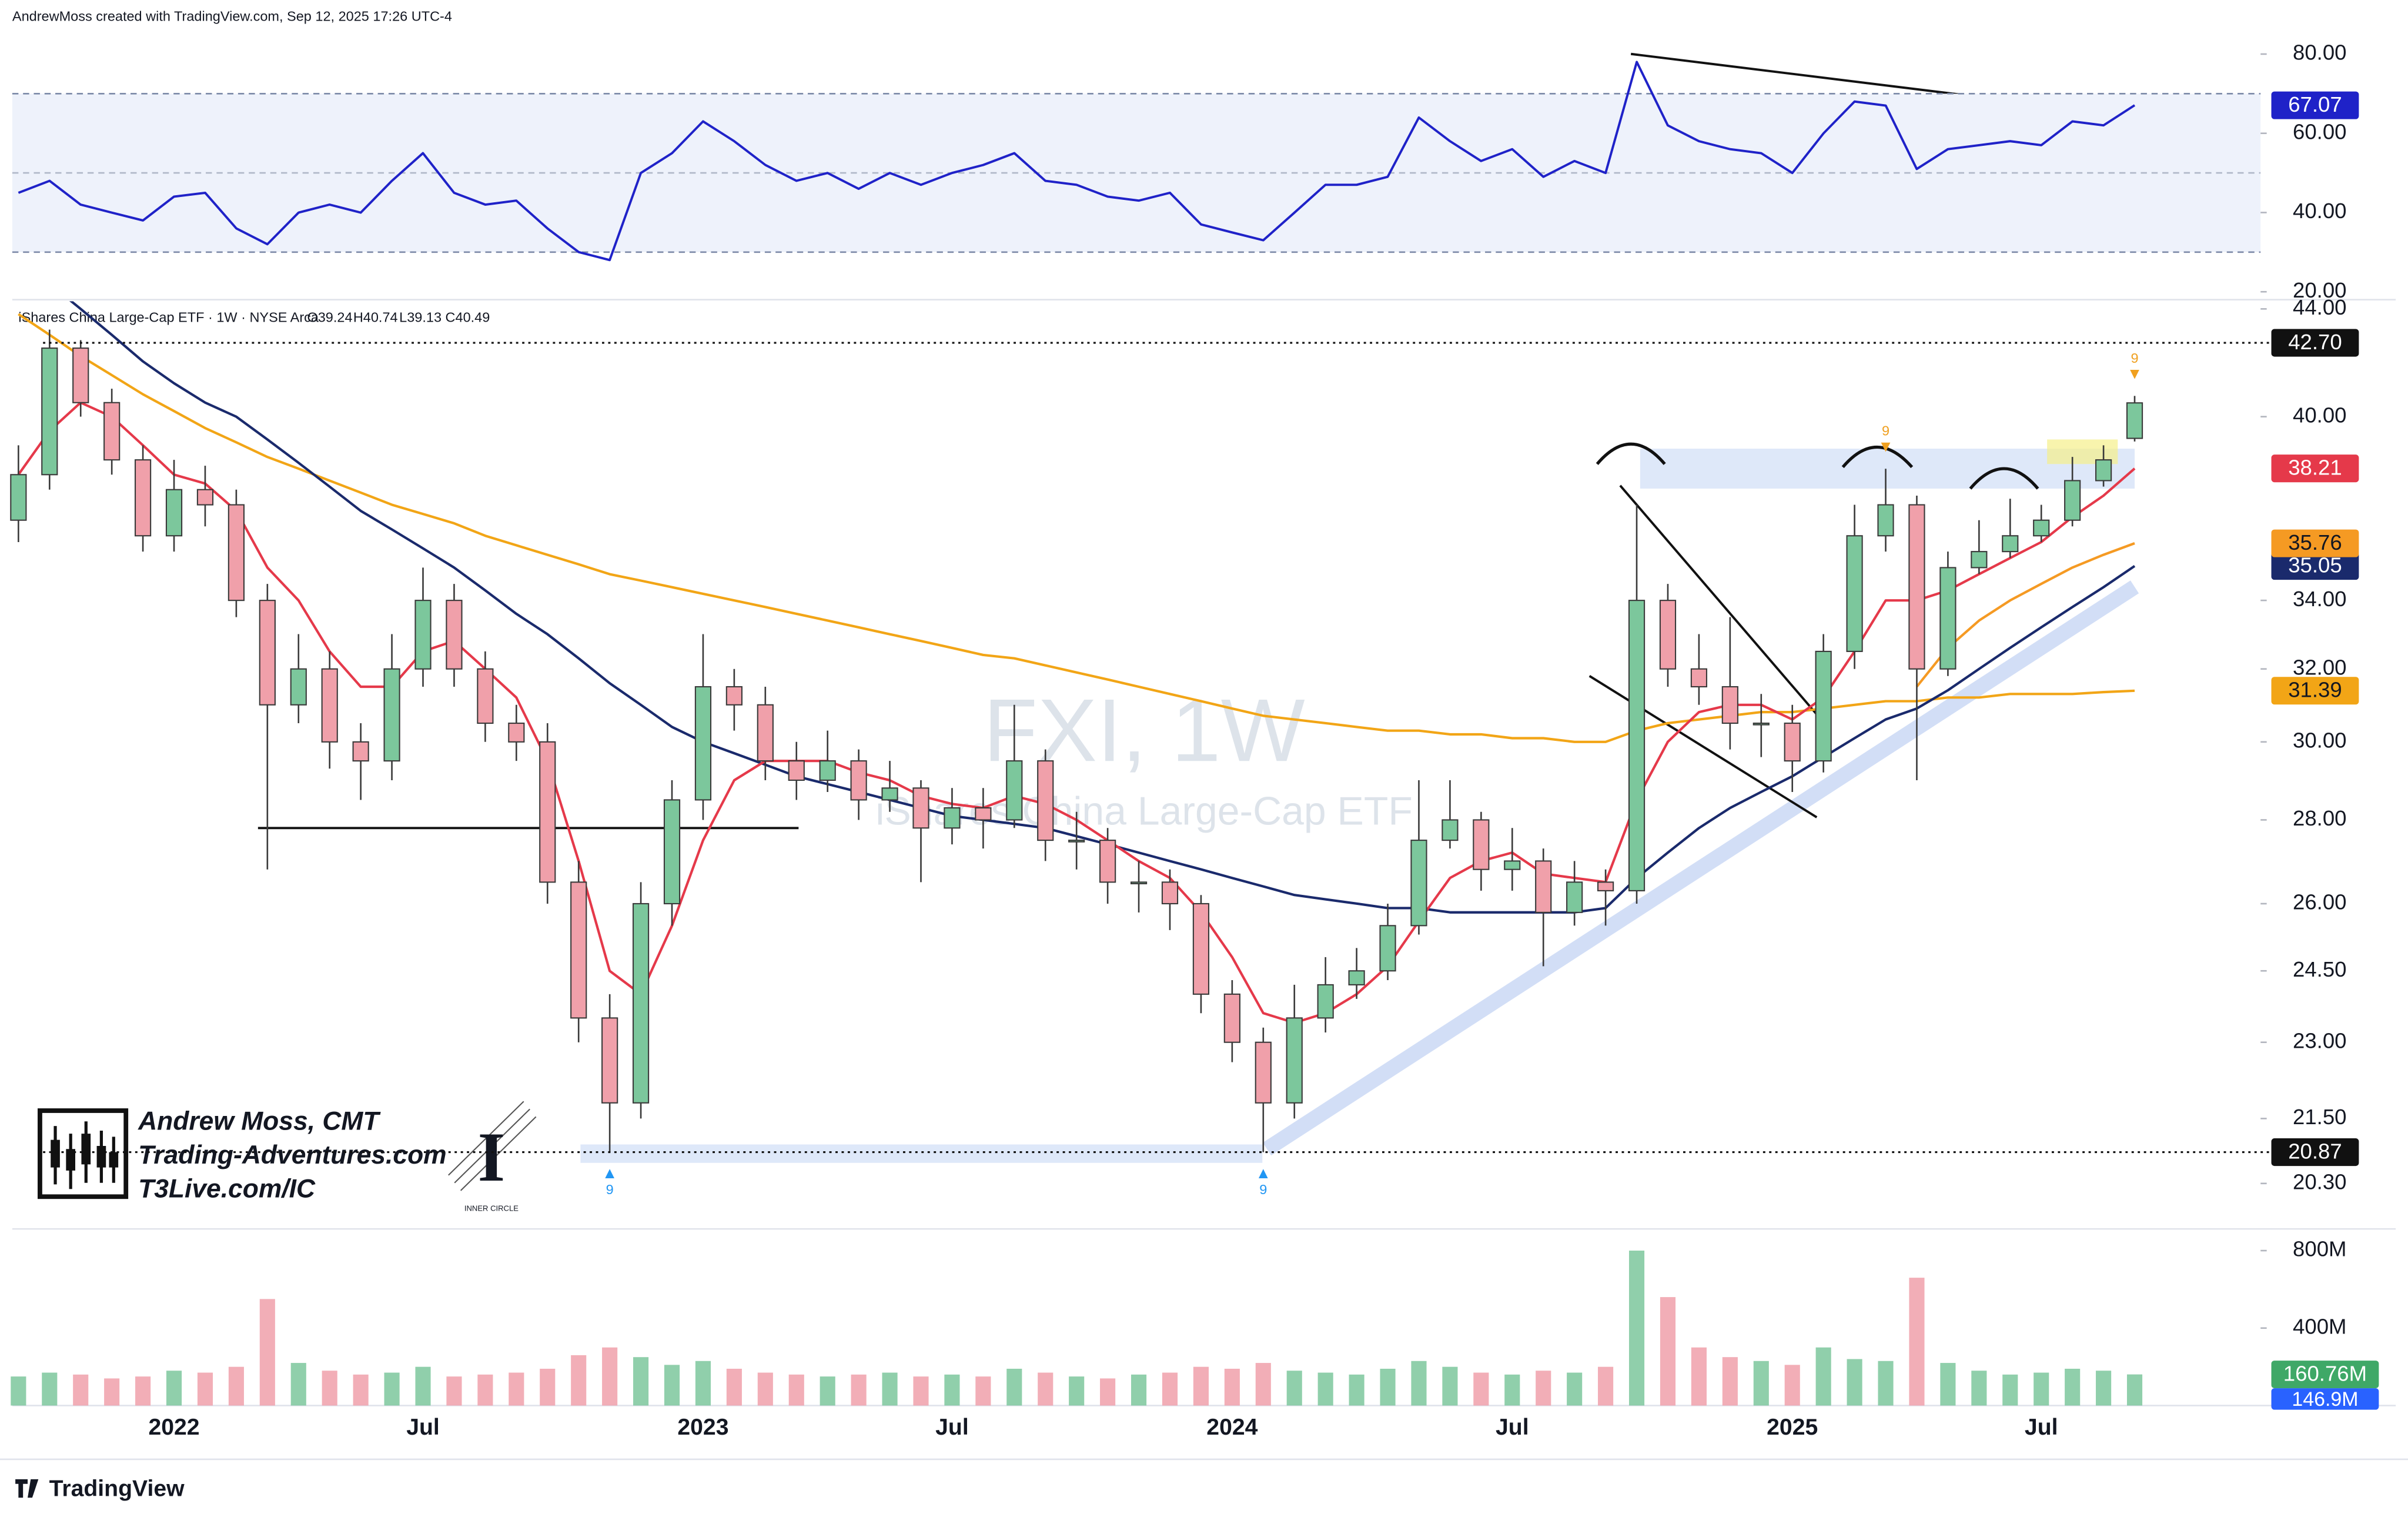 This screenshot has width=2408, height=1524. What do you see at coordinates (2320, 599) in the screenshot?
I see `y-tick-label: 34.00` at bounding box center [2320, 599].